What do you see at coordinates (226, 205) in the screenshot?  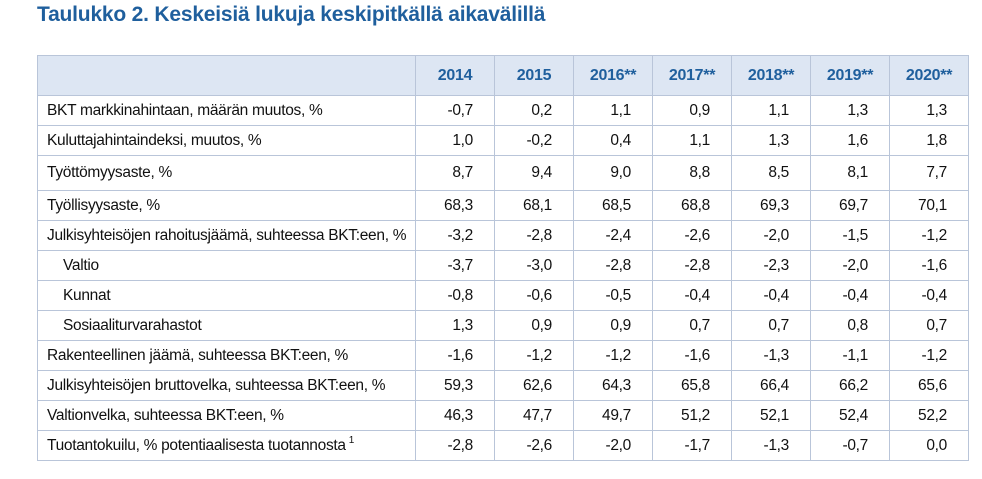 I see `row-label: Työllisyysaste, %` at bounding box center [226, 205].